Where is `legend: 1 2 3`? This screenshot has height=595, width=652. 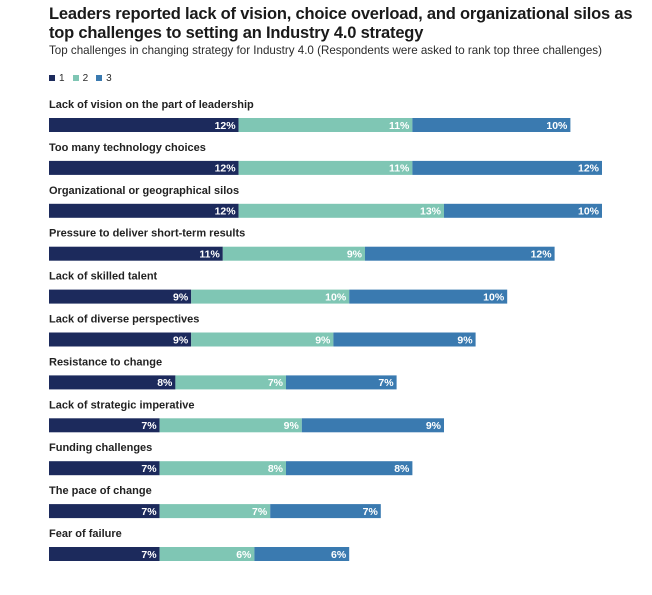
legend: 1 2 3 is located at coordinates (84, 78).